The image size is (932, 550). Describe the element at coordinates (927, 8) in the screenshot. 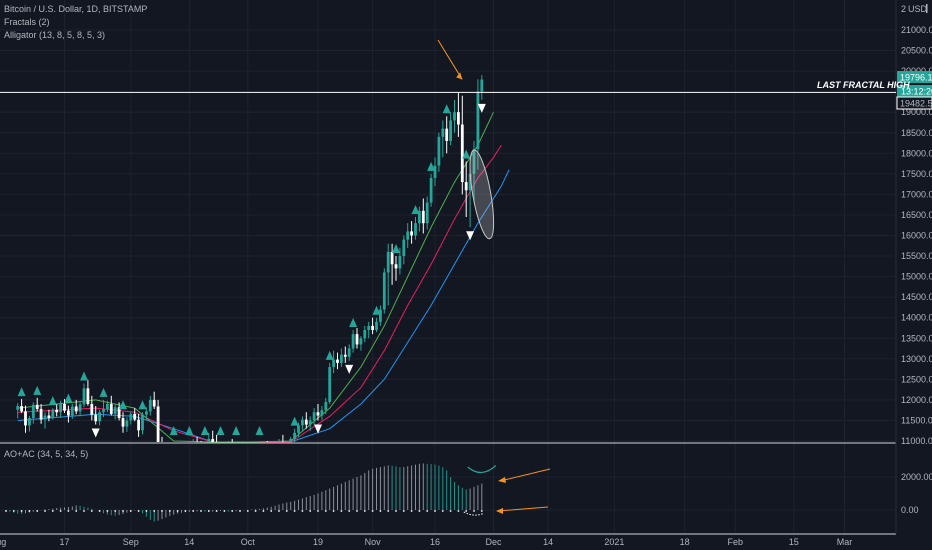

I see `clock-icon` at that location.